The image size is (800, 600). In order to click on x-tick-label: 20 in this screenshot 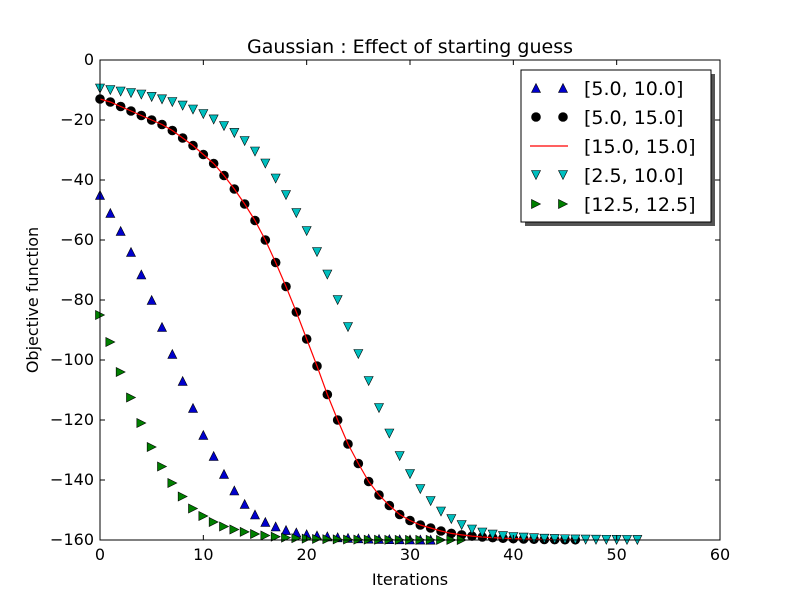, I will do `click(306, 554)`.